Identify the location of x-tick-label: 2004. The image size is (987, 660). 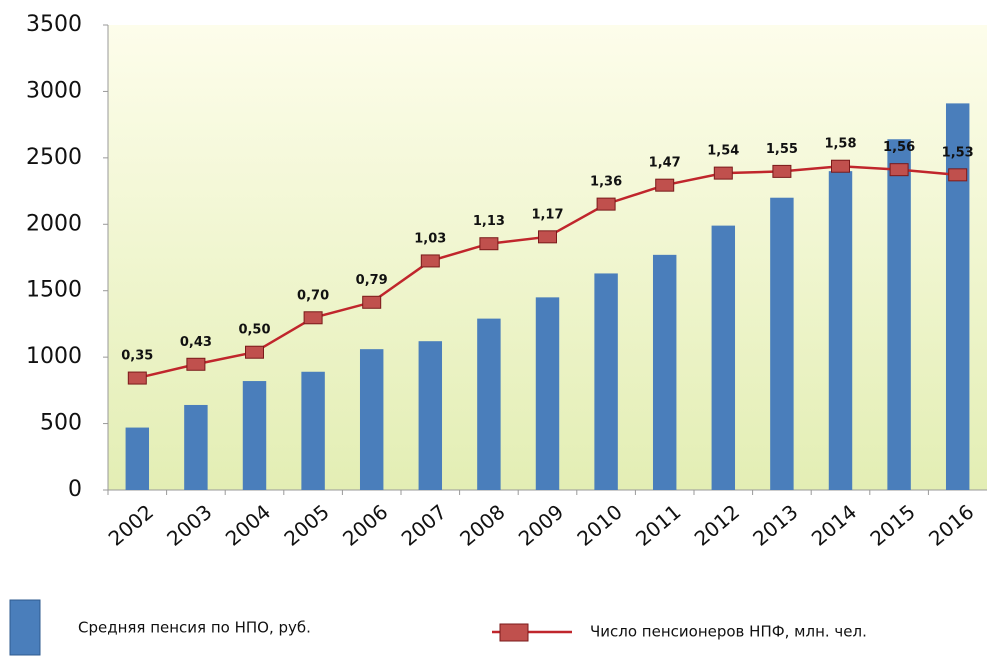
(248, 525).